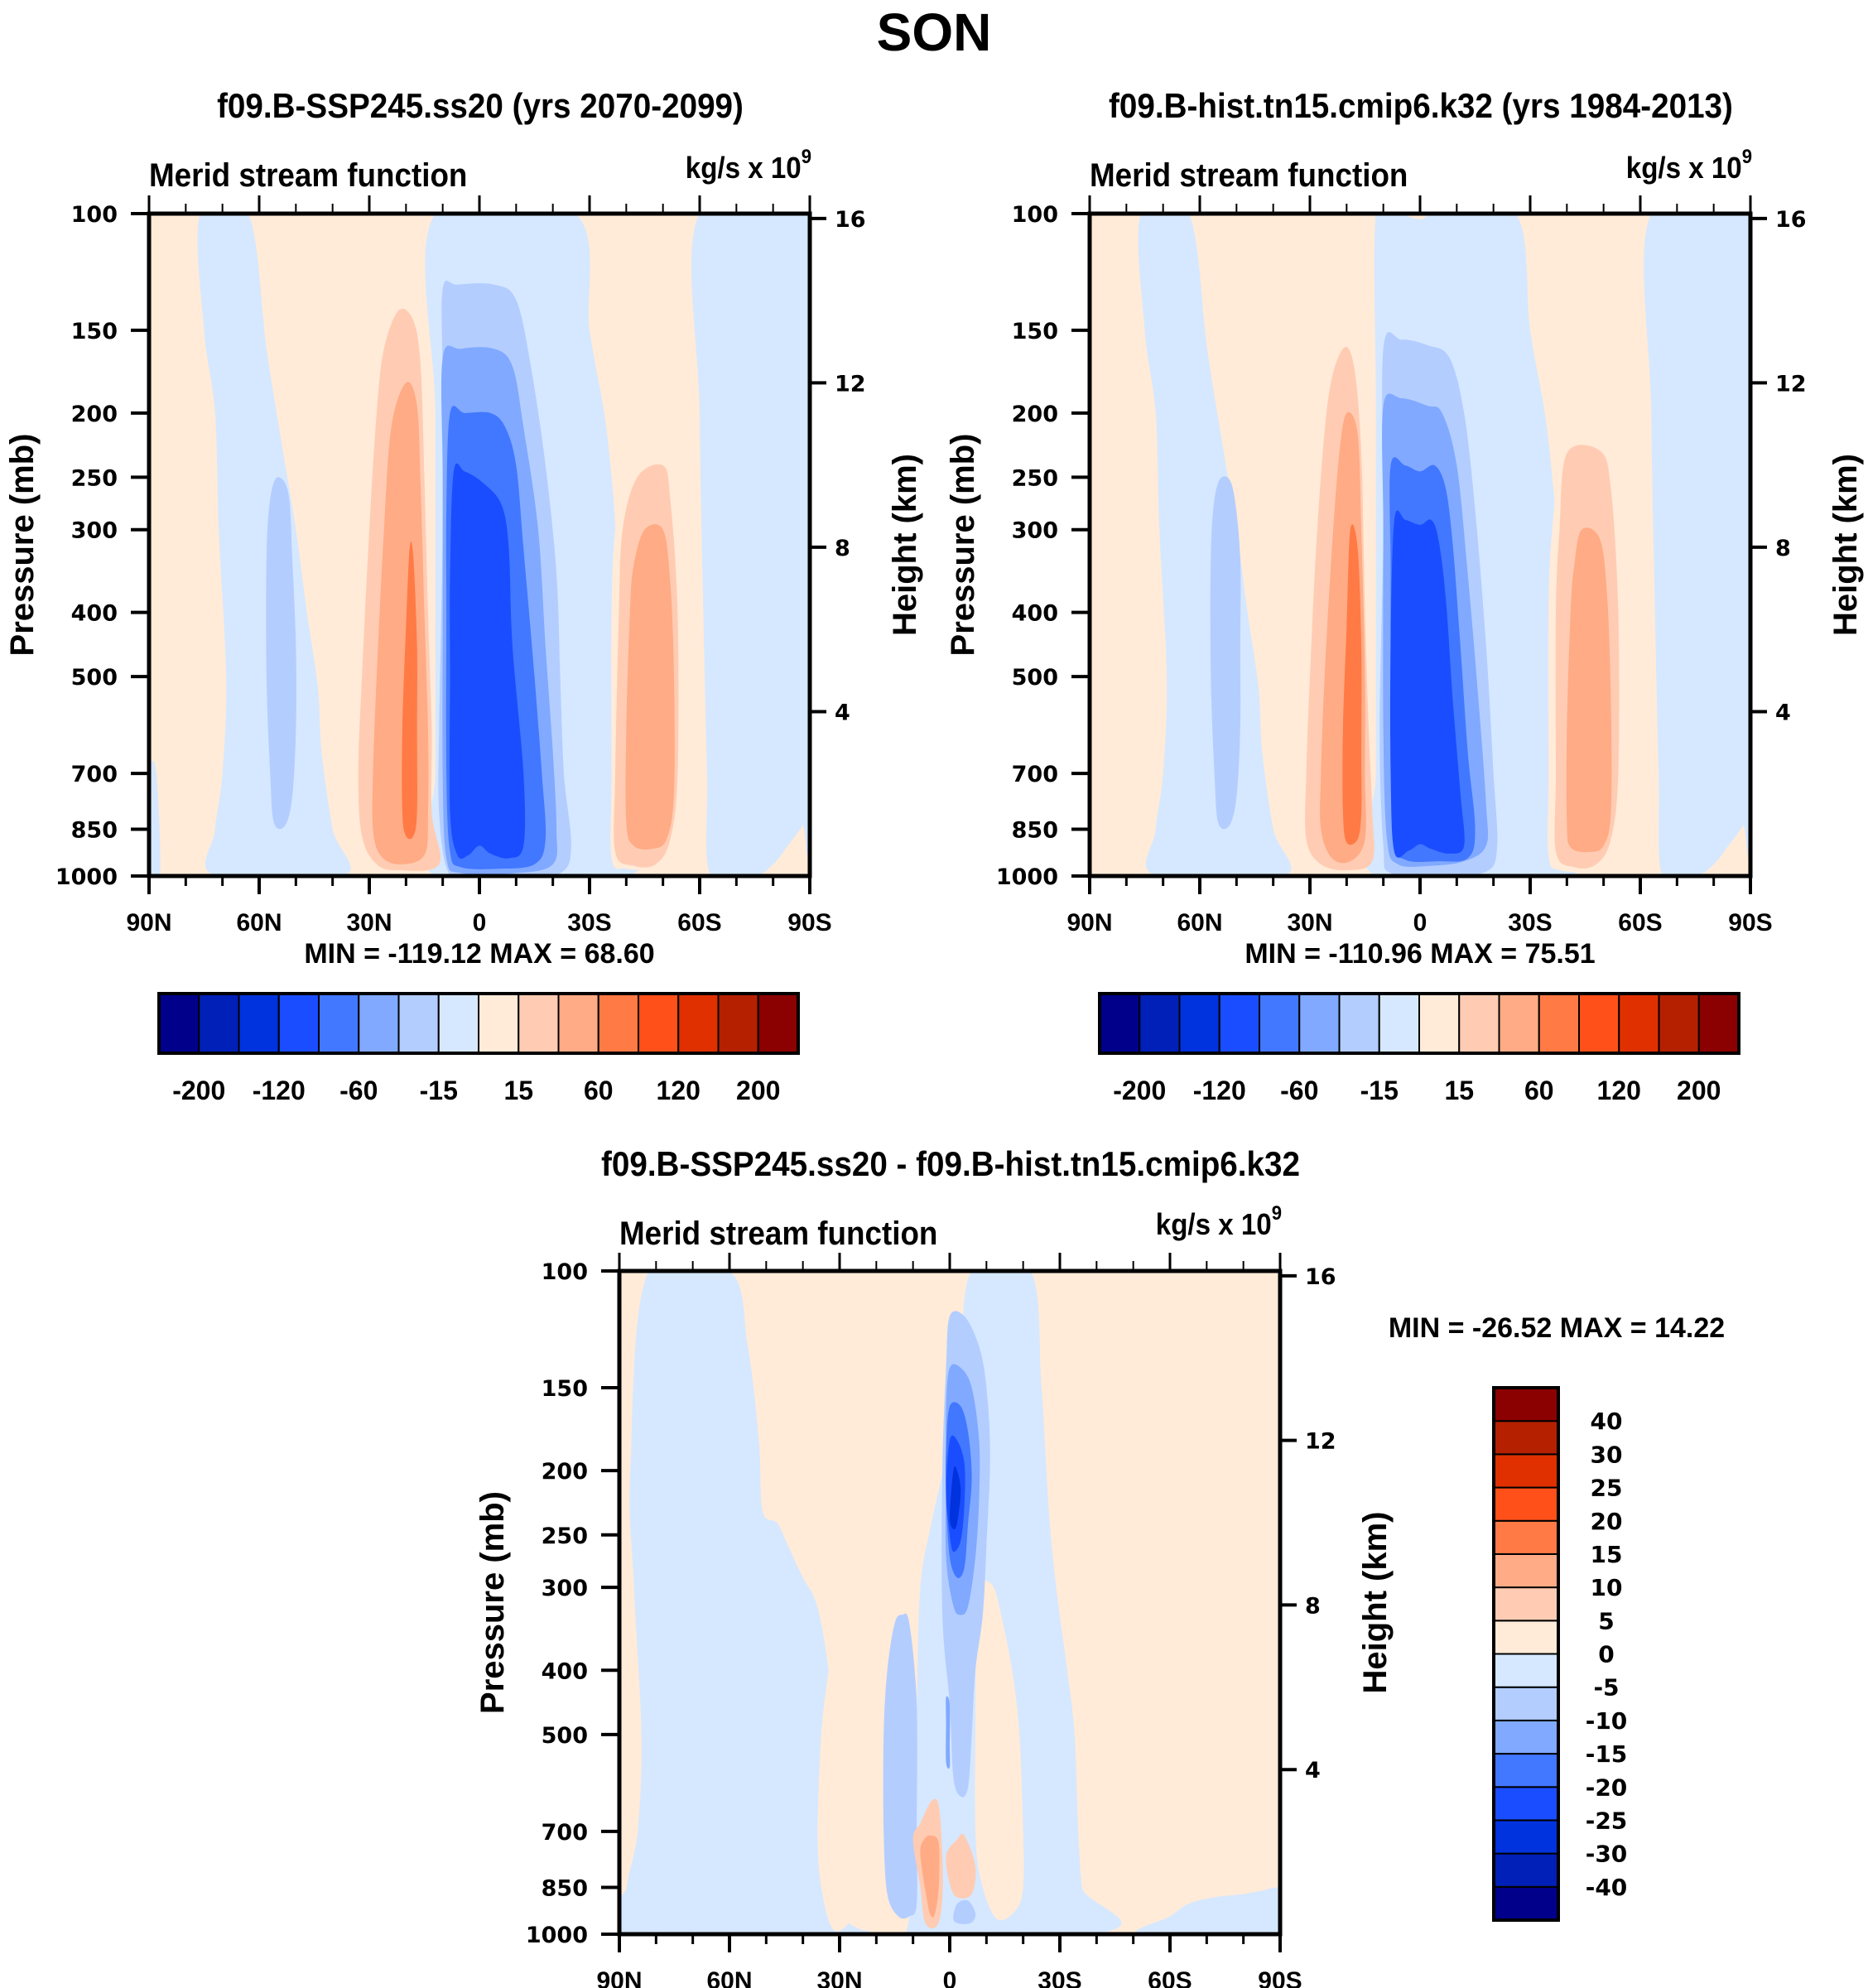 The image size is (1868, 1988). I want to click on x-tick-label: 0, so click(480, 922).